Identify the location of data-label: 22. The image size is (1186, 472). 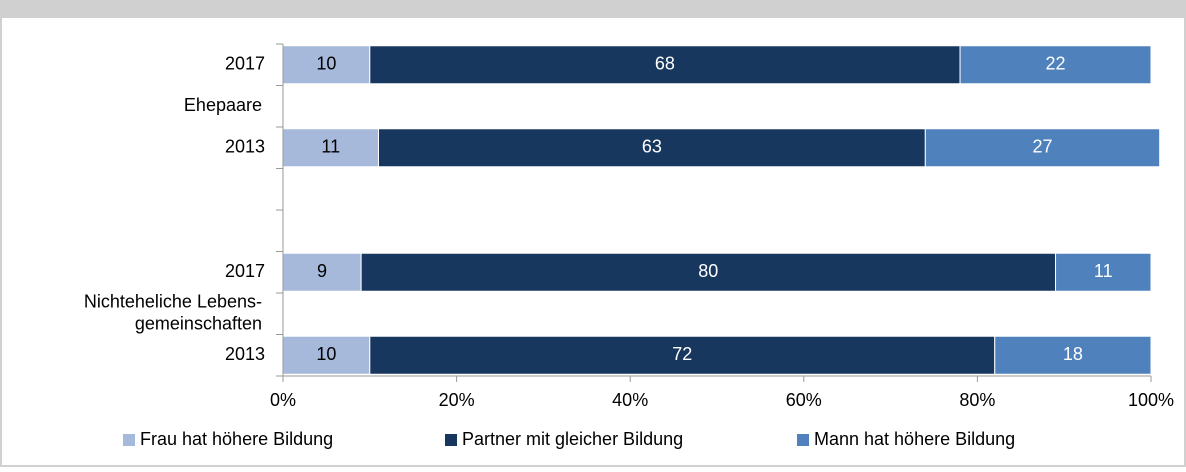
(1056, 64).